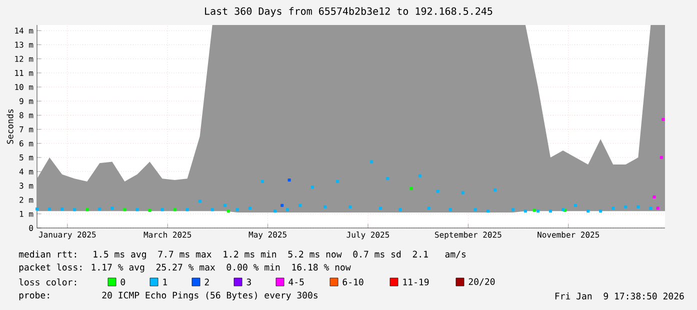 The image size is (697, 310). I want to click on y-tick-label: 9 m, so click(27, 101).